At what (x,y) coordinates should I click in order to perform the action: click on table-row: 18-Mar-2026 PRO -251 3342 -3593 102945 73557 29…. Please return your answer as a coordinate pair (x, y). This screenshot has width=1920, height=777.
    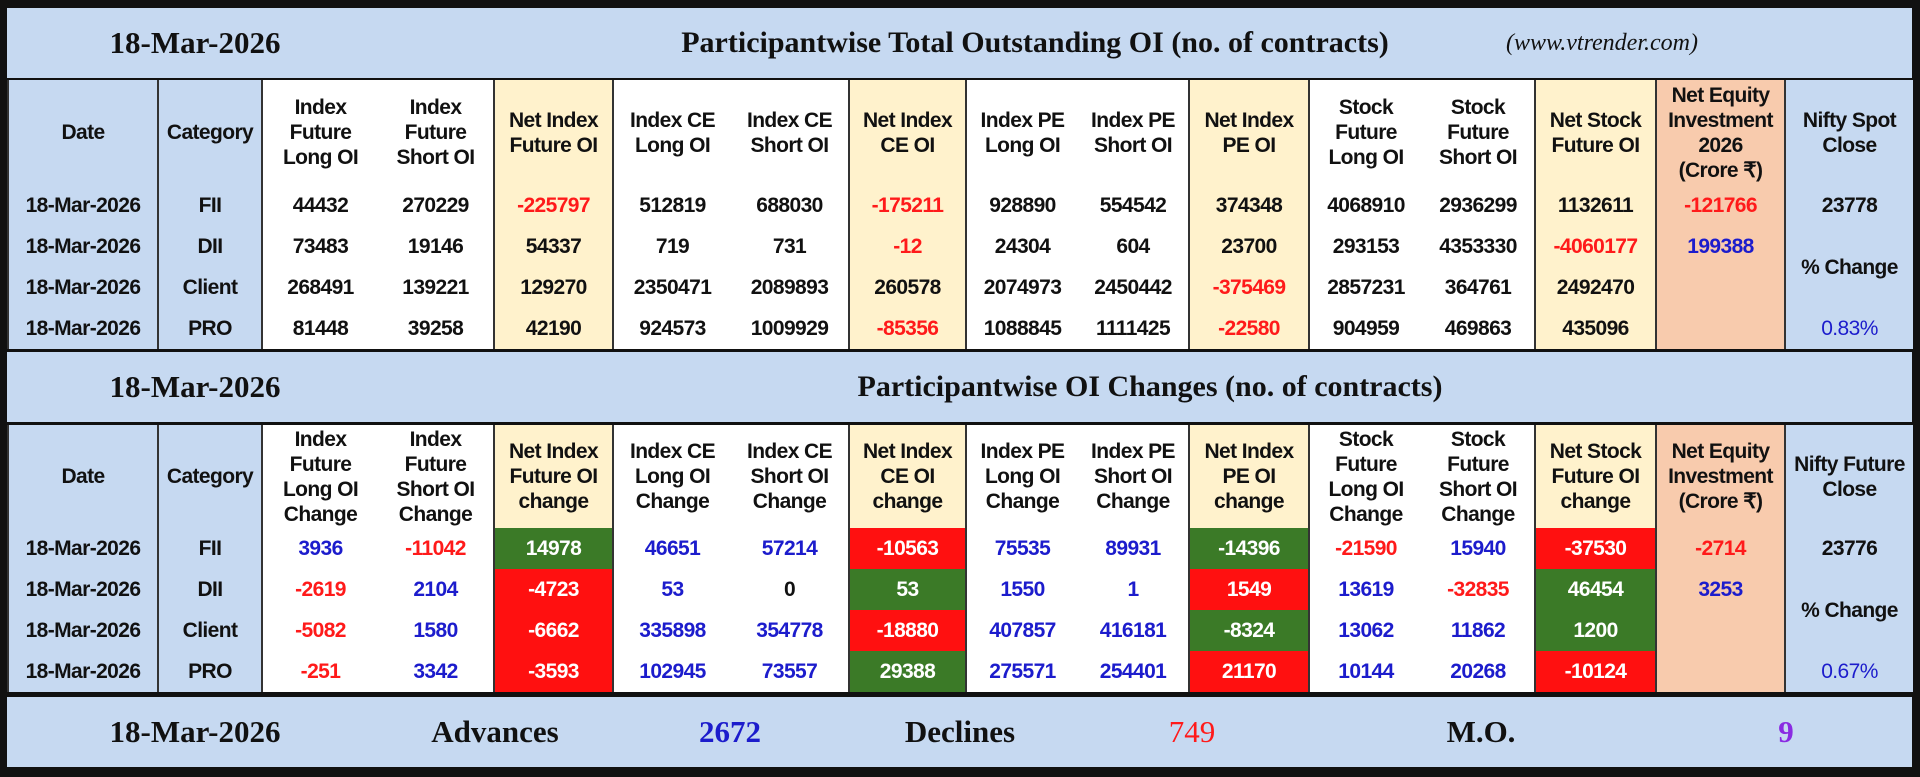
    Looking at the image, I should click on (960, 671).